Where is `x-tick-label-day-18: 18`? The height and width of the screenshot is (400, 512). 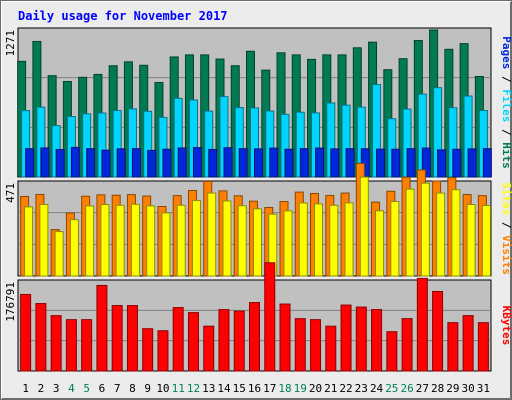 x-tick-label-day-18: 18 is located at coordinates (284, 388).